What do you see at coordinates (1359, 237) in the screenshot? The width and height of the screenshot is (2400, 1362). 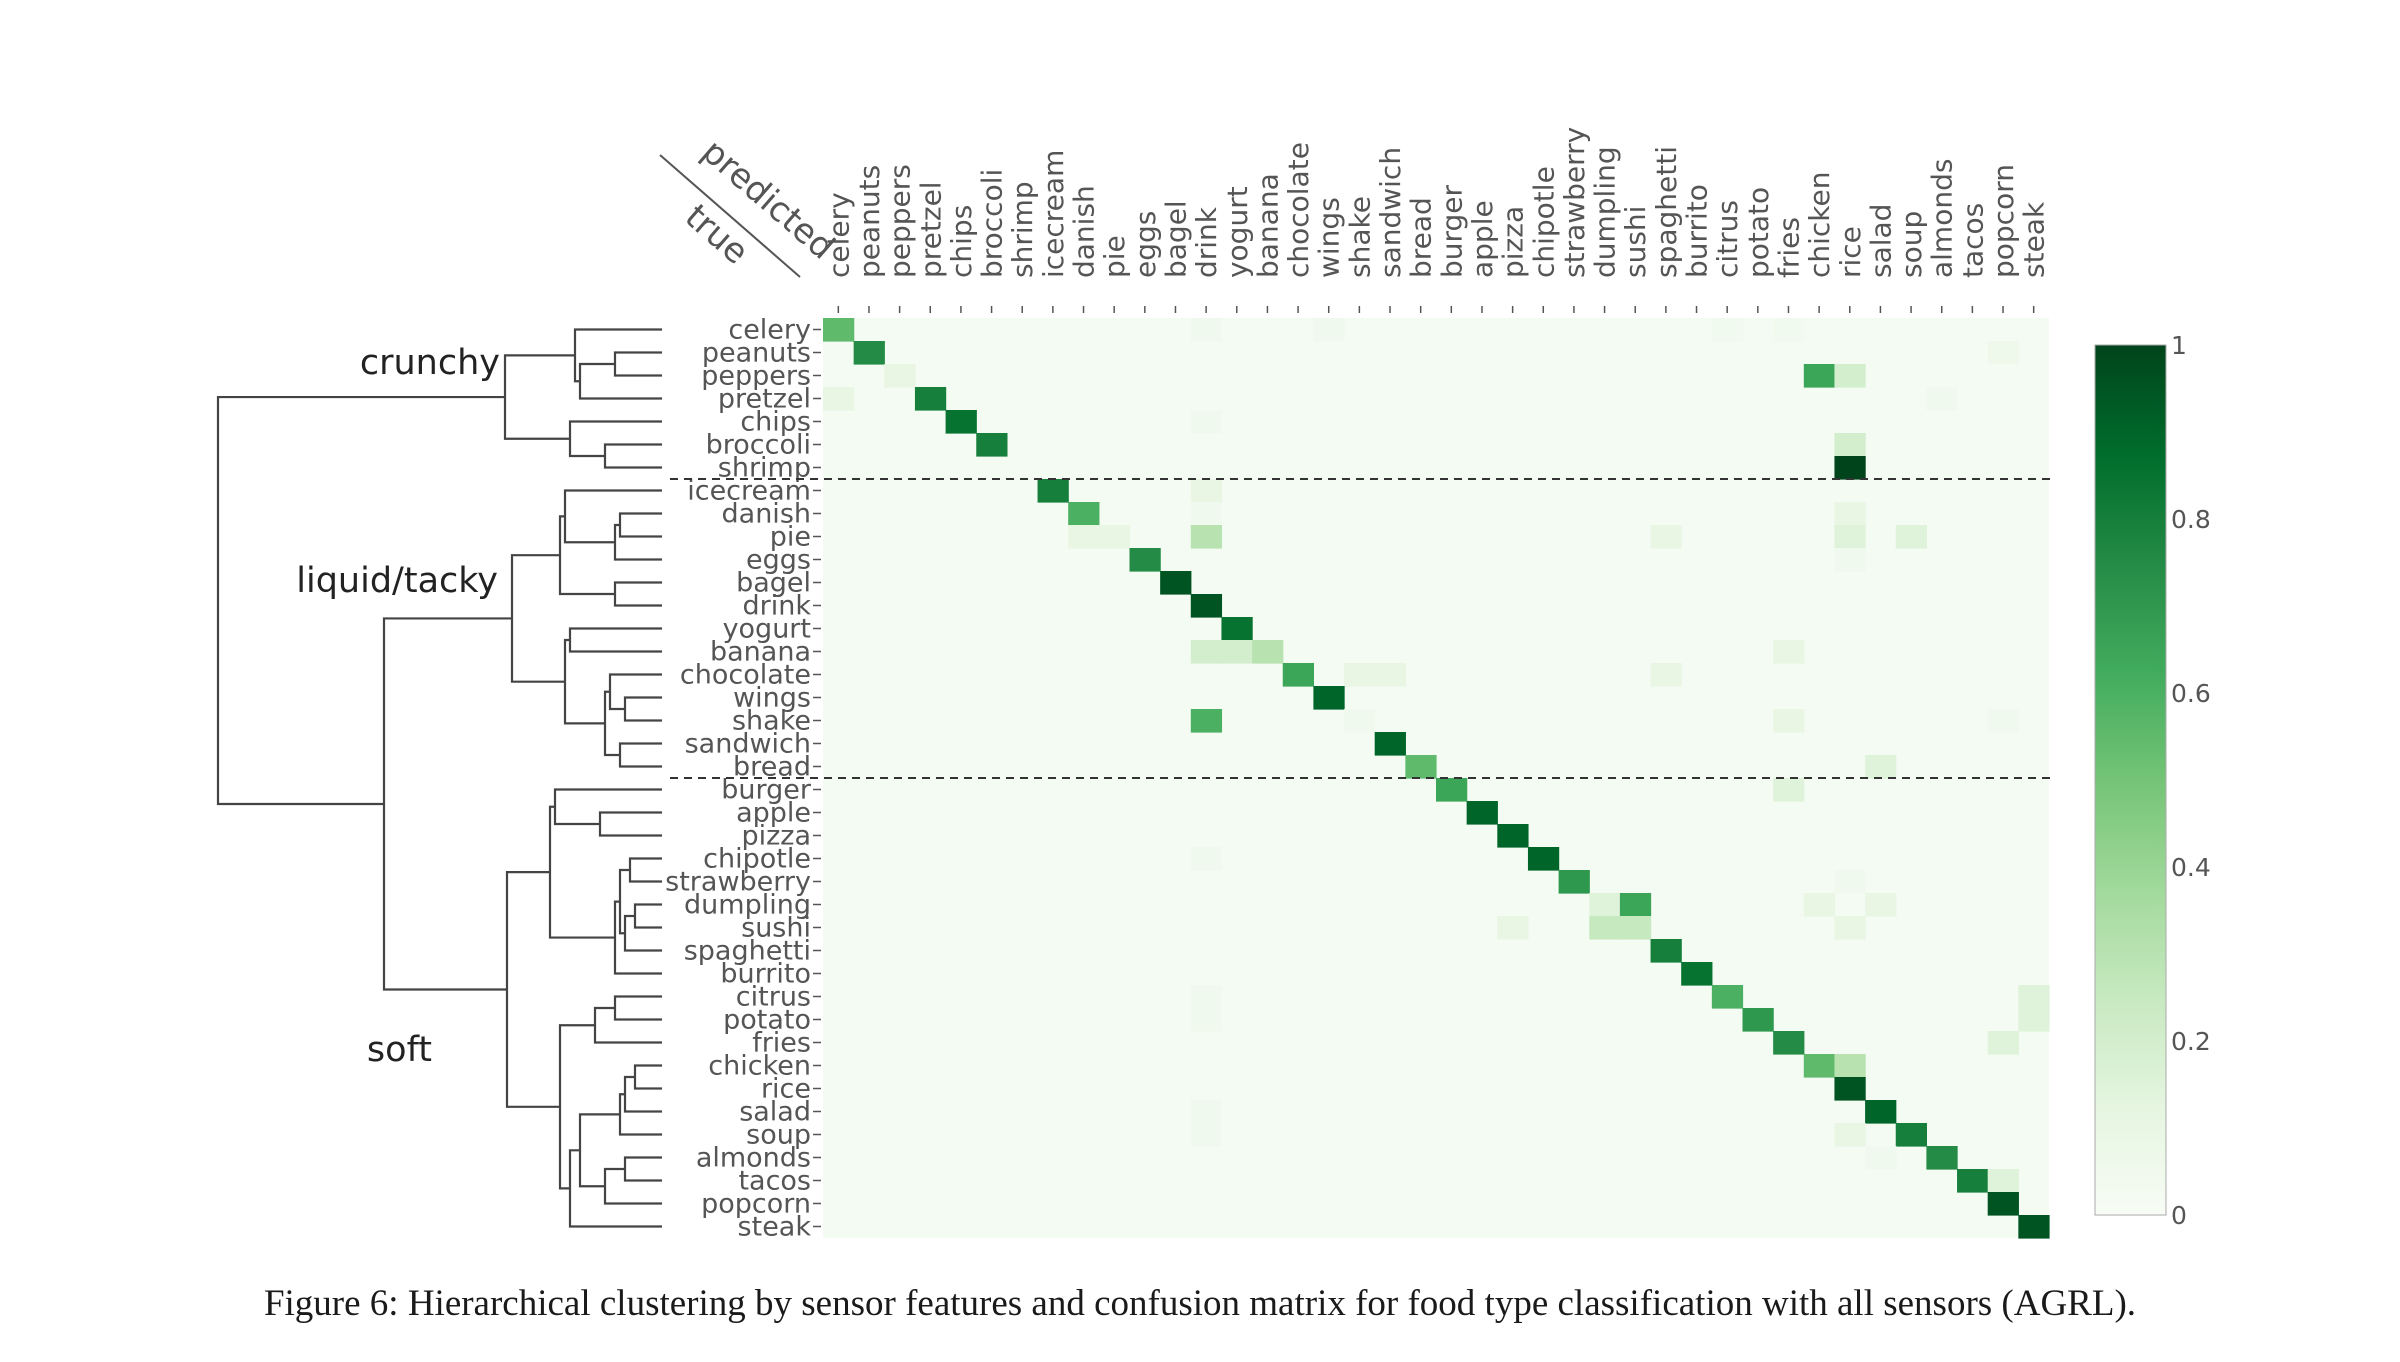 I see `column-label: shake` at bounding box center [1359, 237].